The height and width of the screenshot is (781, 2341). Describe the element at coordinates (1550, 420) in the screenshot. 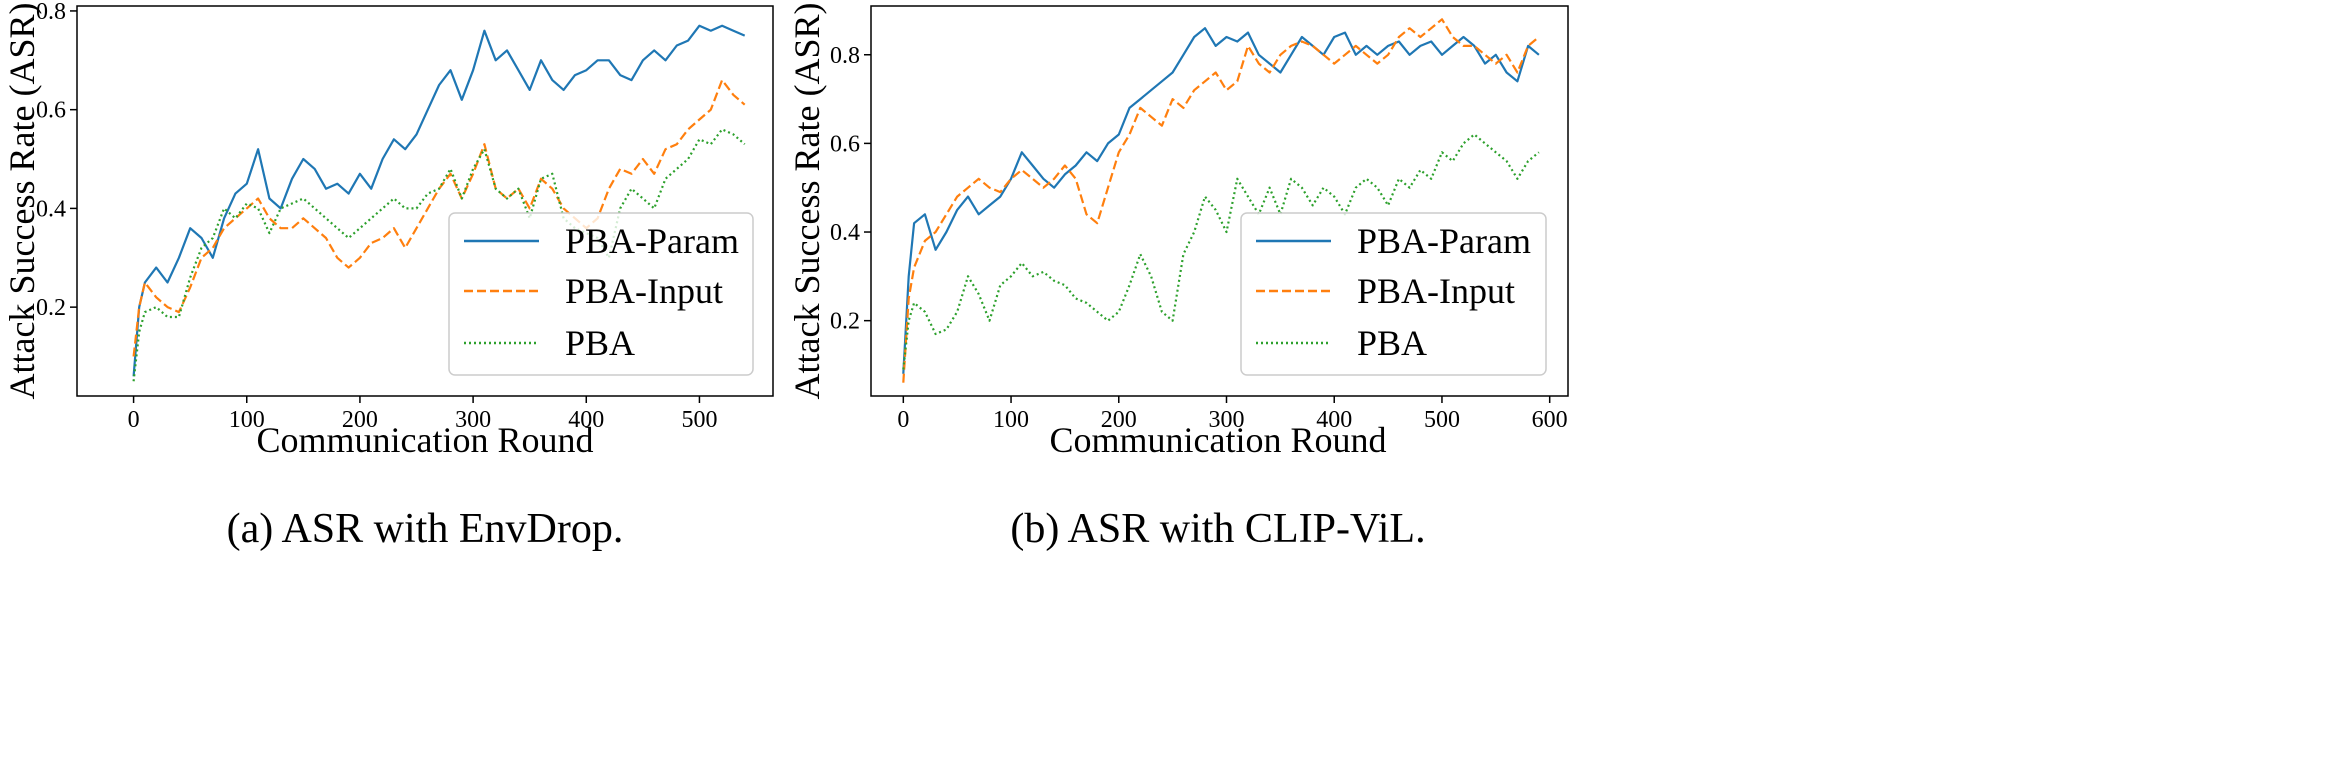

I see `x-tick-label: 600` at that location.